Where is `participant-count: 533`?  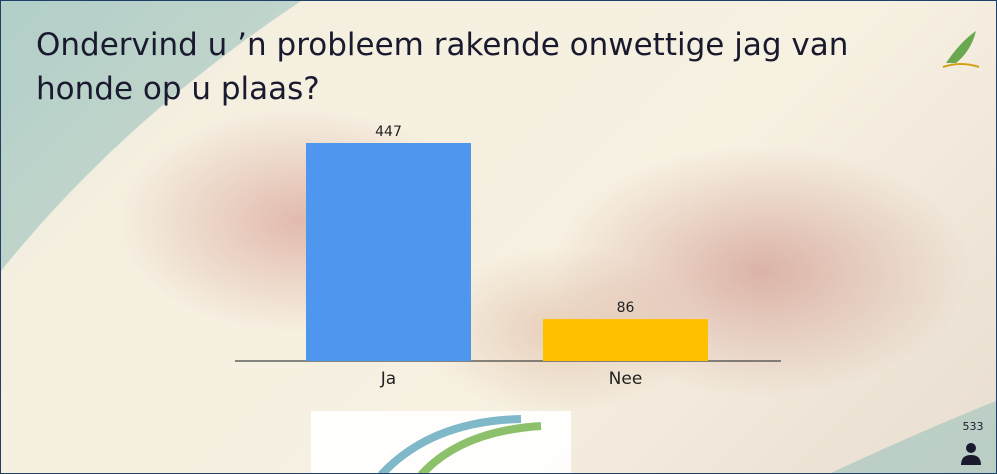 participant-count: 533 is located at coordinates (973, 426).